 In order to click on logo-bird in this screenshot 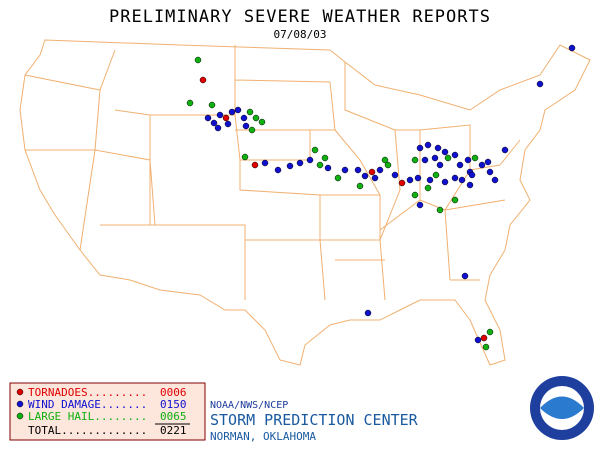, I will do `click(562, 407)`.